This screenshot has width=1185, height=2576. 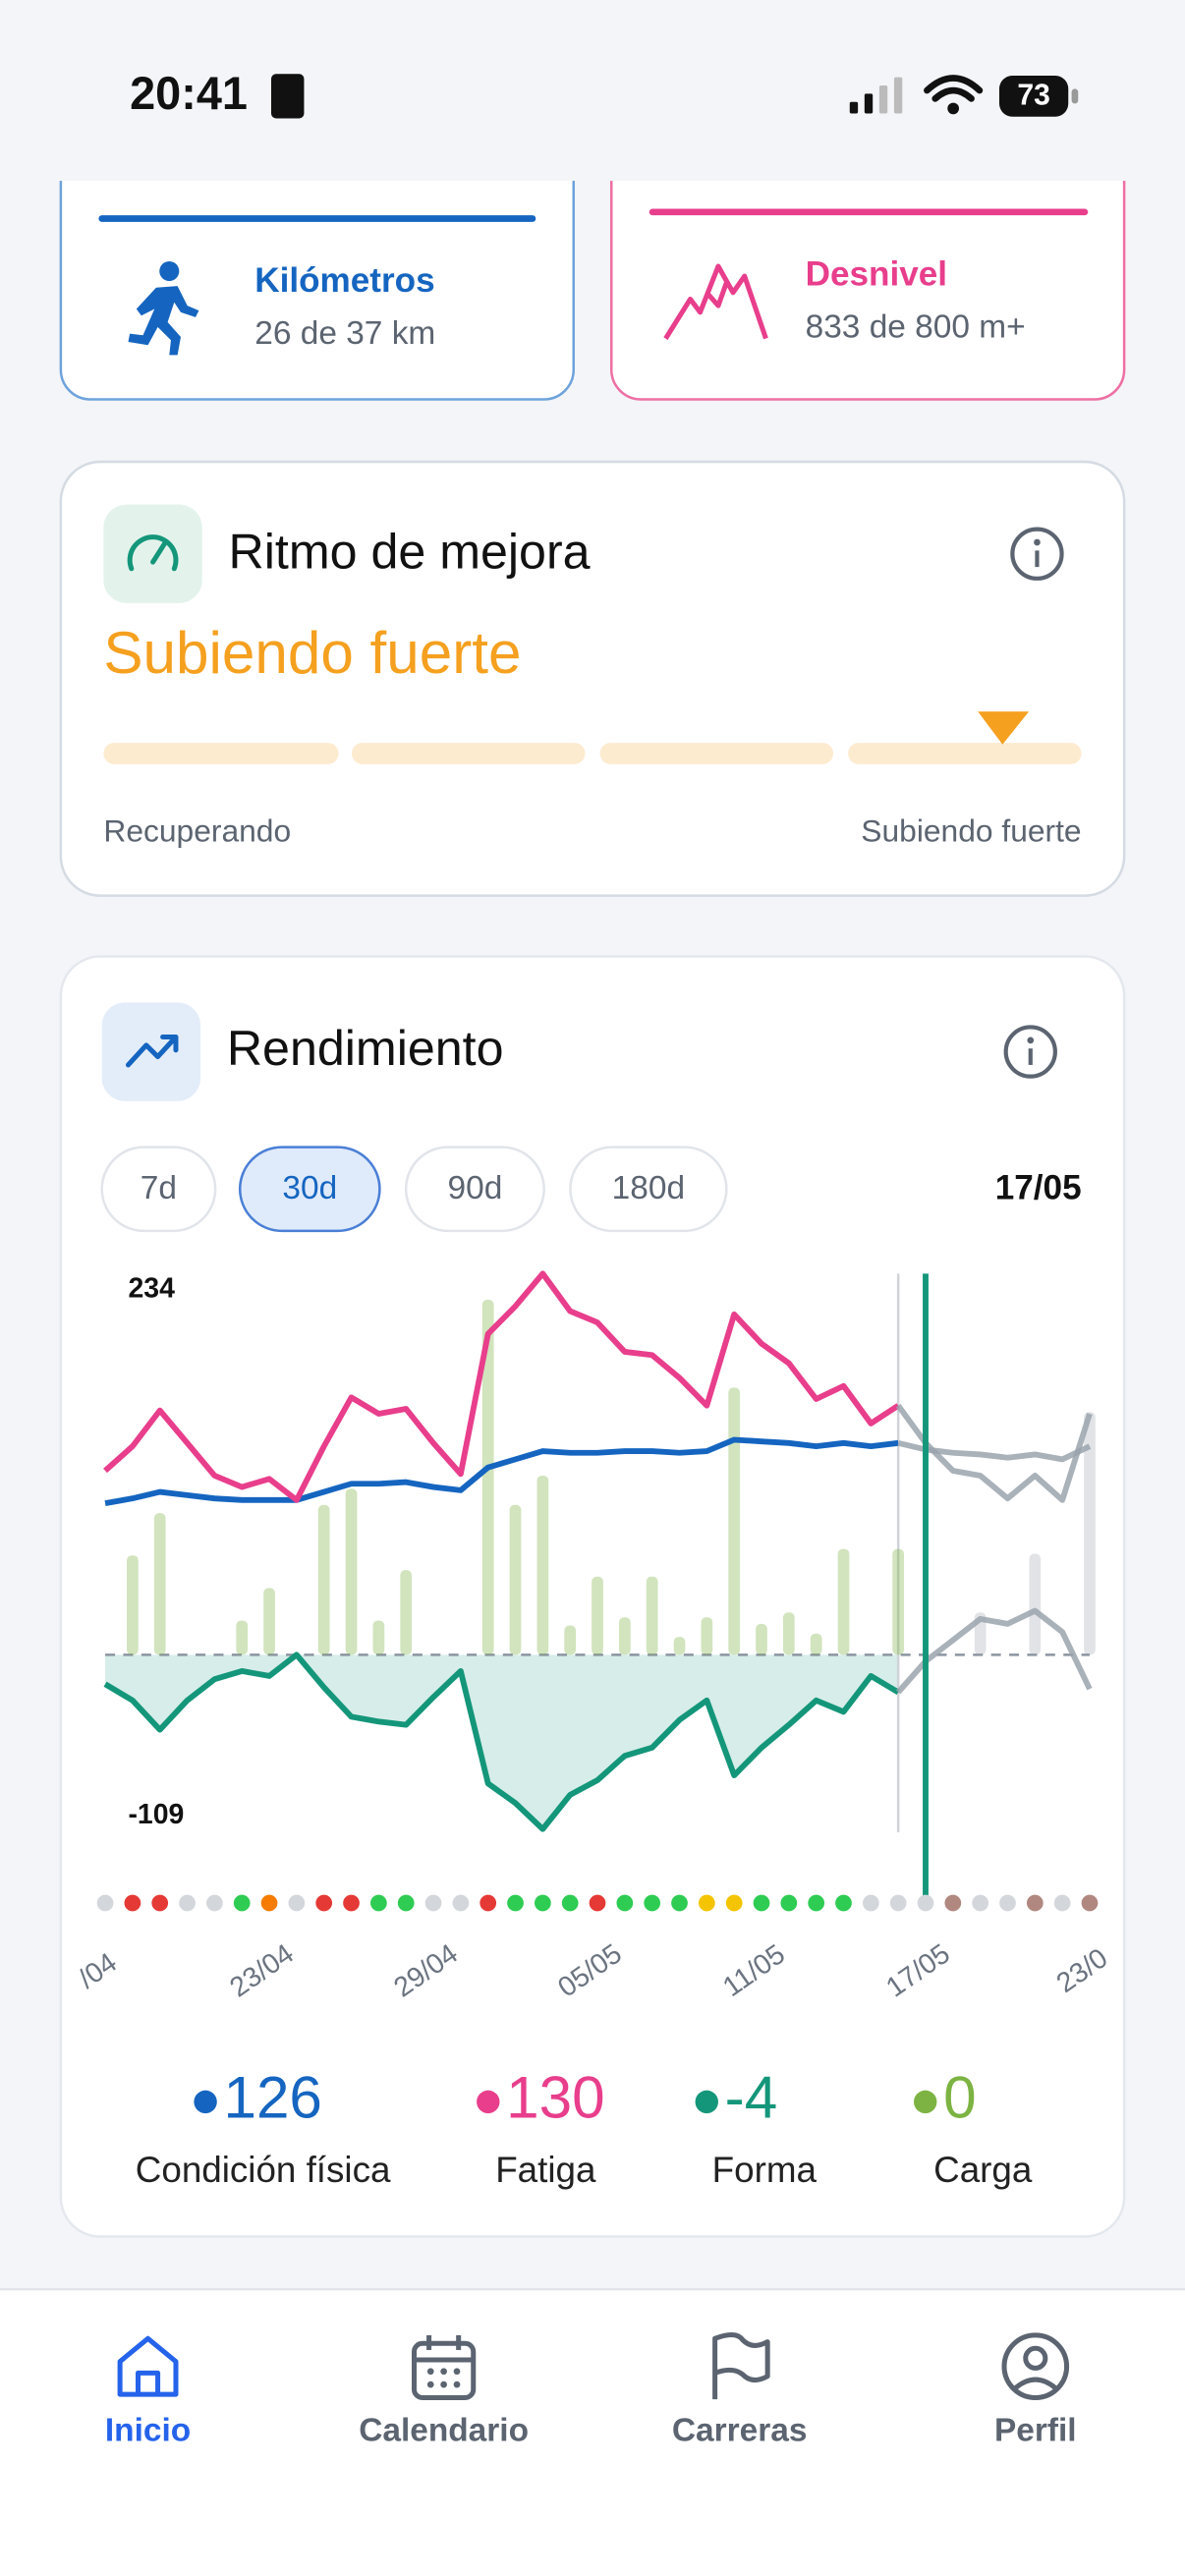 What do you see at coordinates (971, 830) in the screenshot?
I see `scale-label: Subiendo fuerte` at bounding box center [971, 830].